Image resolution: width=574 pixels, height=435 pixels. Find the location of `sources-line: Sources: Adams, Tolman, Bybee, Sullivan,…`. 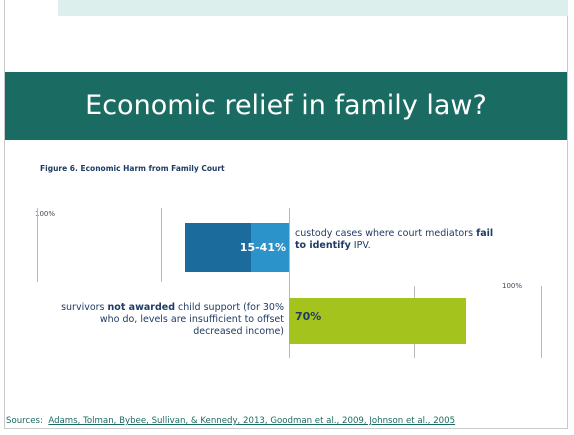

sources-line: Sources: Adams, Tolman, Bybee, Sullivan,… is located at coordinates (290, 421).